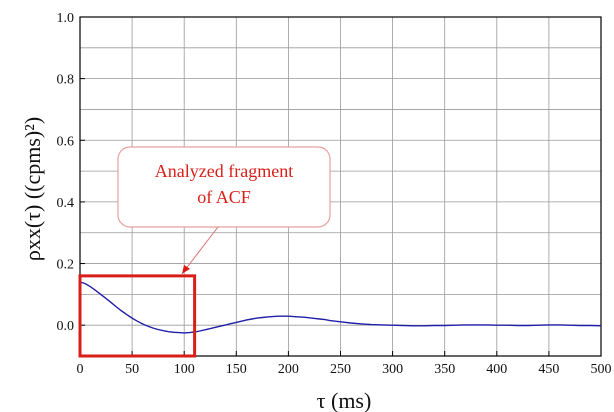 The image size is (614, 412). I want to click on x-tick-label: 200, so click(288, 369).